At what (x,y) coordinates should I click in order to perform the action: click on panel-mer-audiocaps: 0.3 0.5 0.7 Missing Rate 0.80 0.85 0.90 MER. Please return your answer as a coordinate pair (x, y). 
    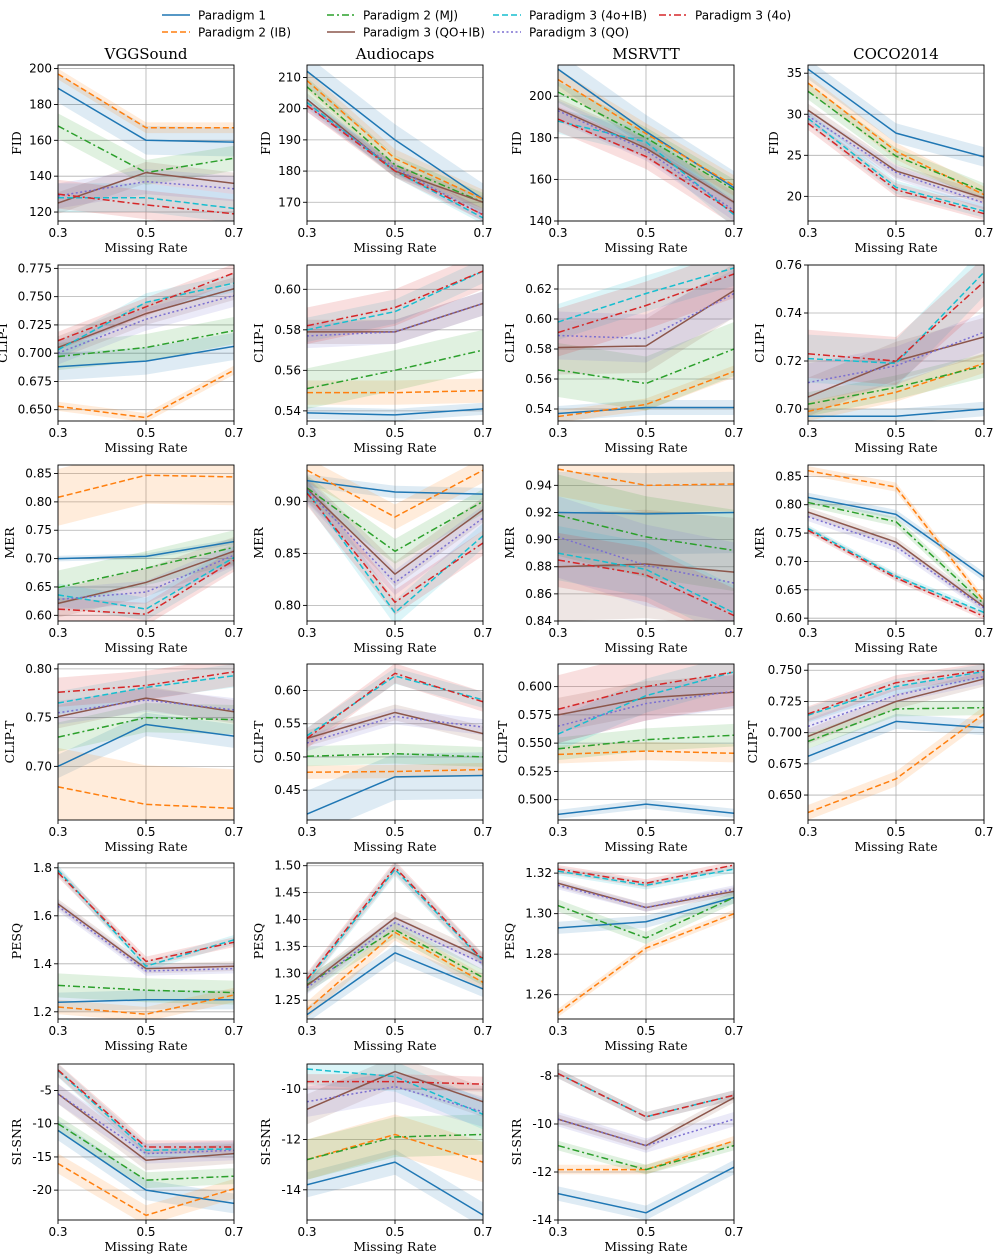
    Looking at the image, I should click on (372, 559).